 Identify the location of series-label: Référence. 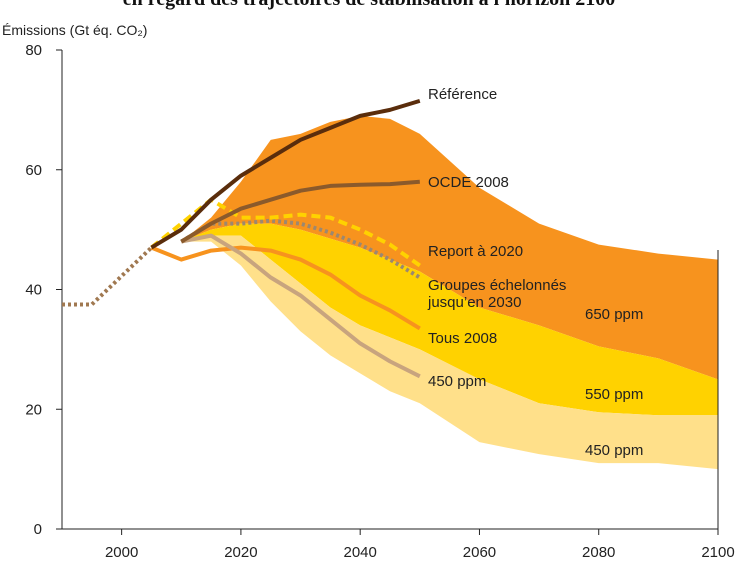
(463, 94).